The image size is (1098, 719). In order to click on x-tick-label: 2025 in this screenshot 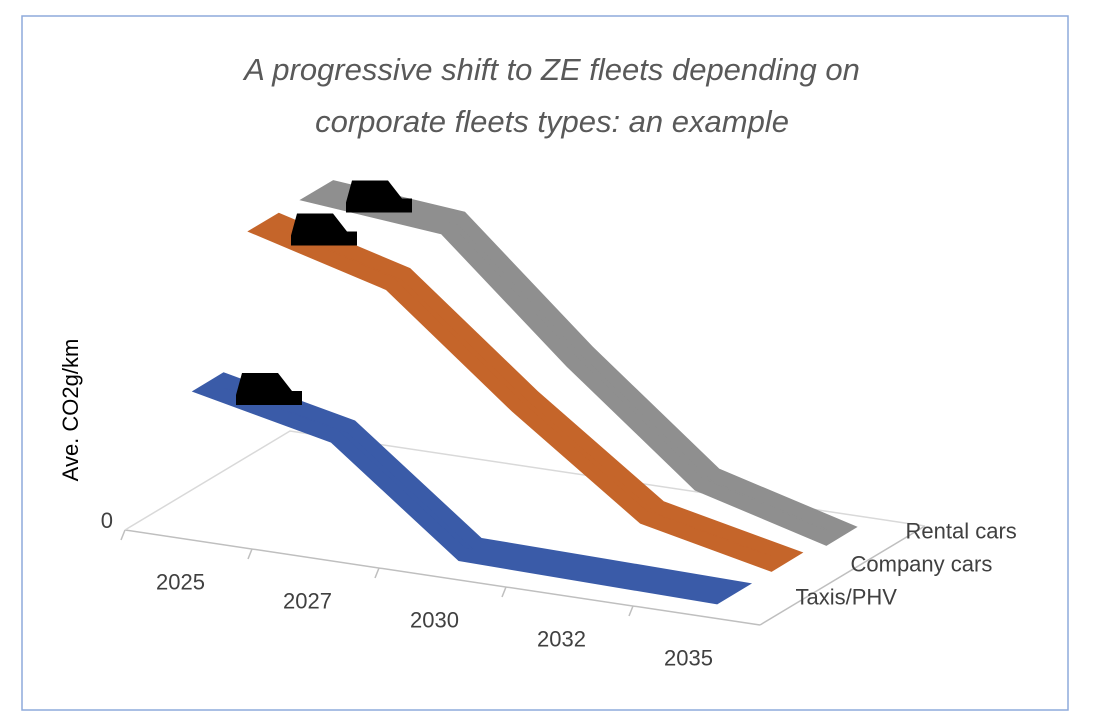, I will do `click(180, 581)`.